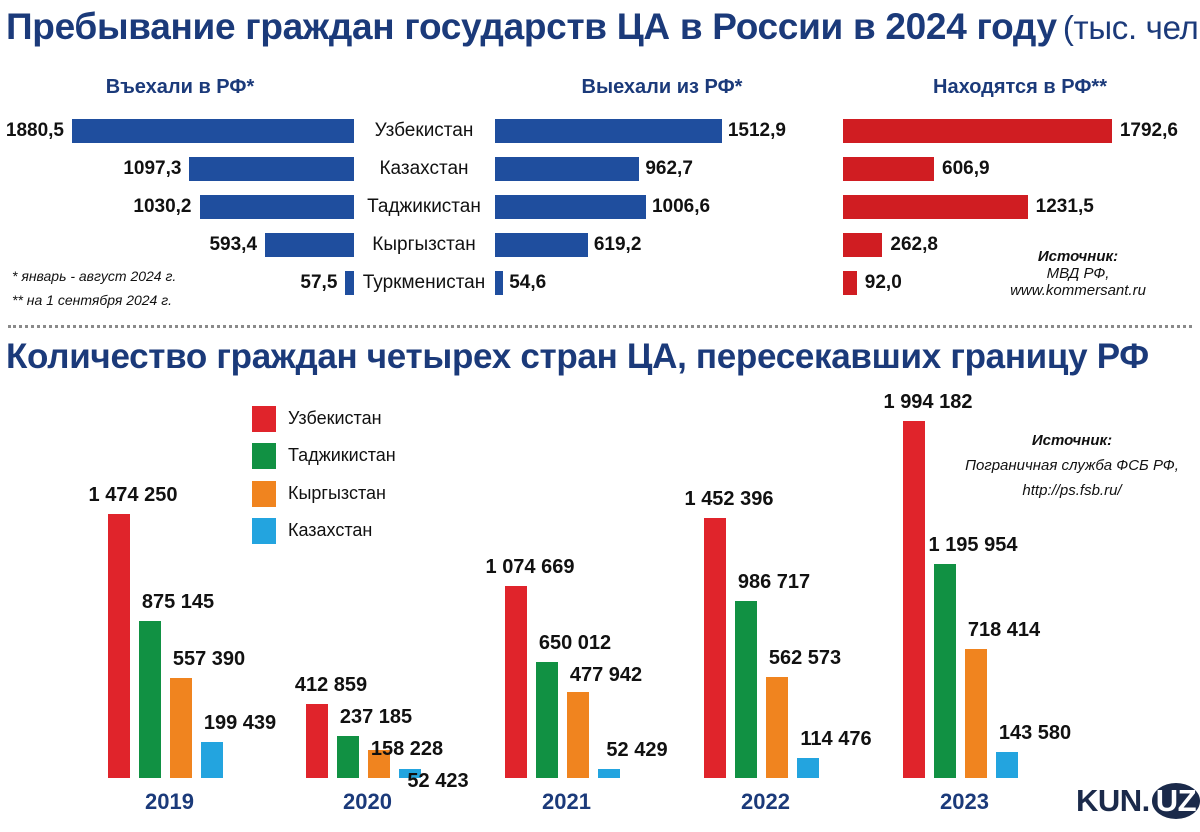  Describe the element at coordinates (578, 735) in the screenshot. I see `bar-2021-kg` at that location.